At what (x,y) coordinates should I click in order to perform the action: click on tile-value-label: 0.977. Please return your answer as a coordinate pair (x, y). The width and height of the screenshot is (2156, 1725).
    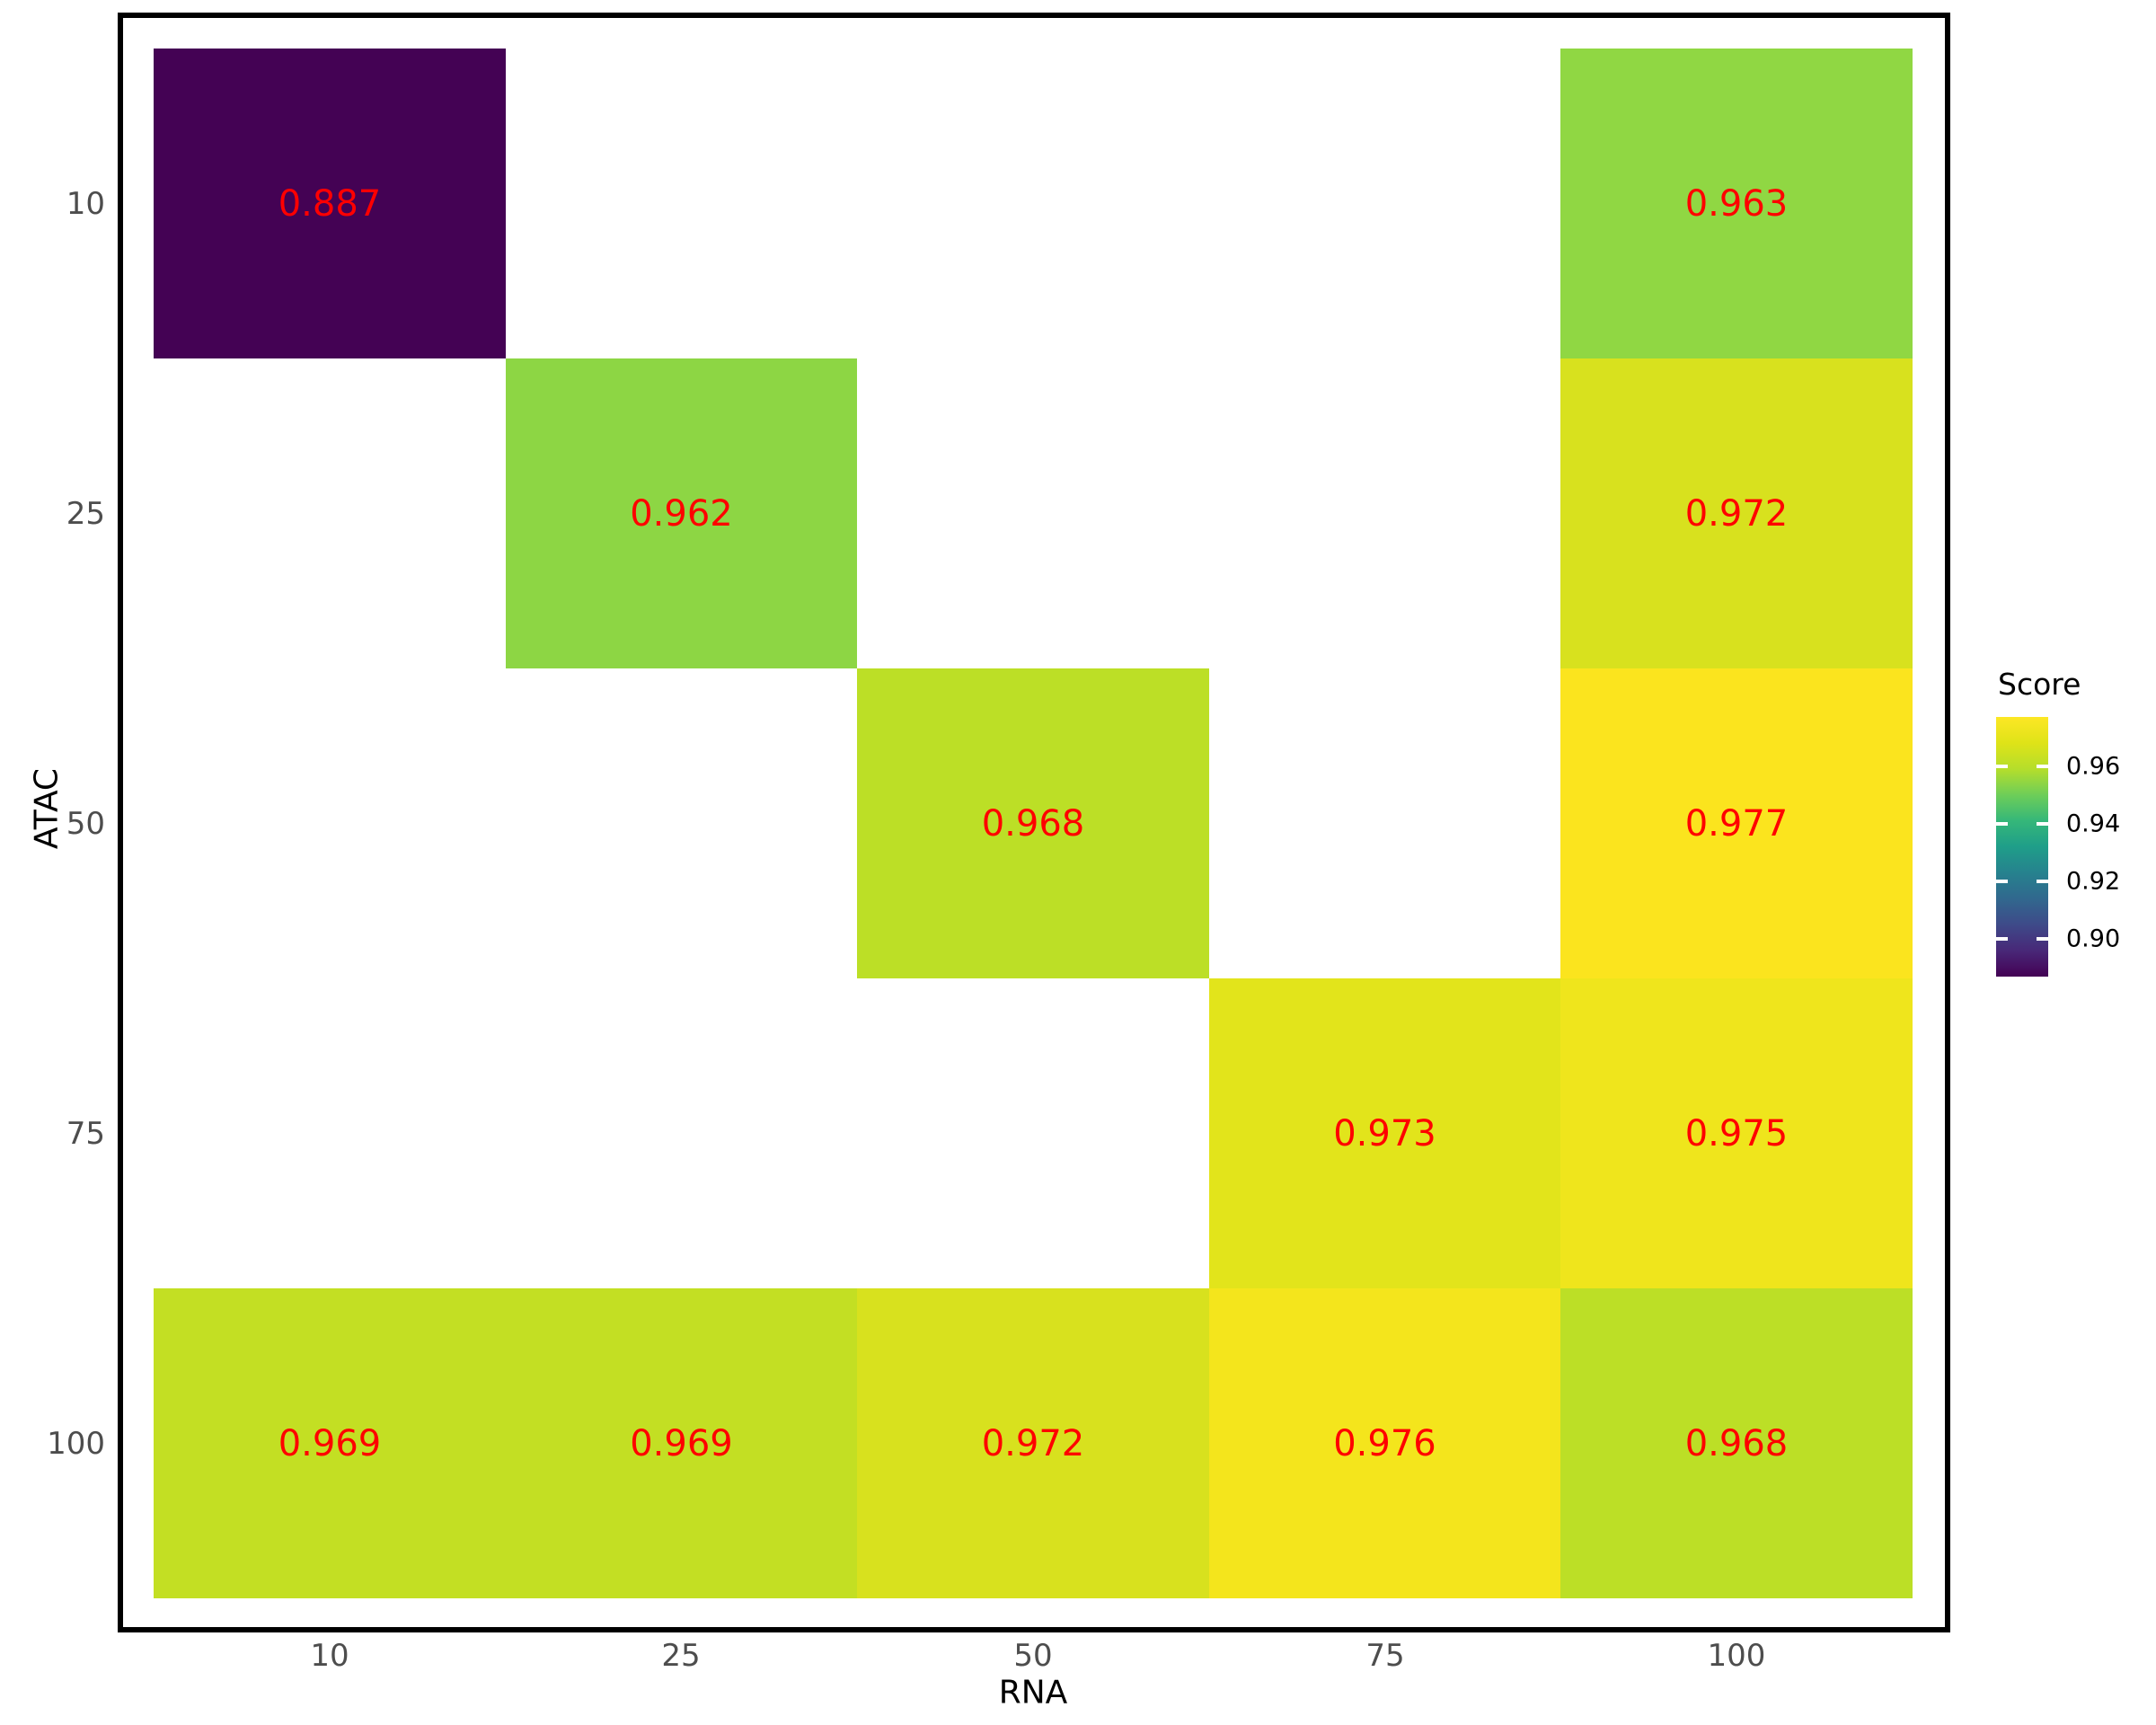
    Looking at the image, I should click on (1737, 823).